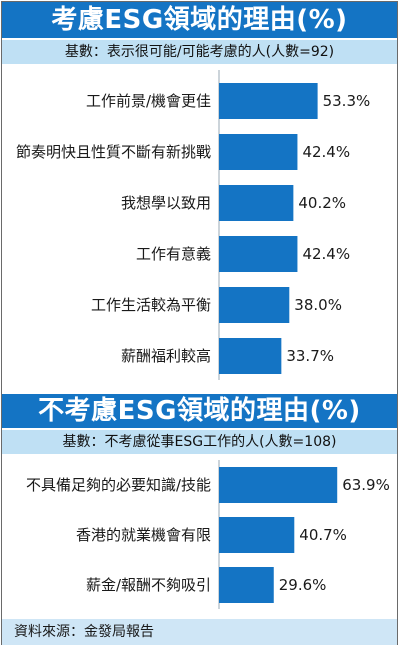  I want to click on chart-subtitle-2: 基數：不考慮從事ESG工作的人(人數=108), so click(199, 442).